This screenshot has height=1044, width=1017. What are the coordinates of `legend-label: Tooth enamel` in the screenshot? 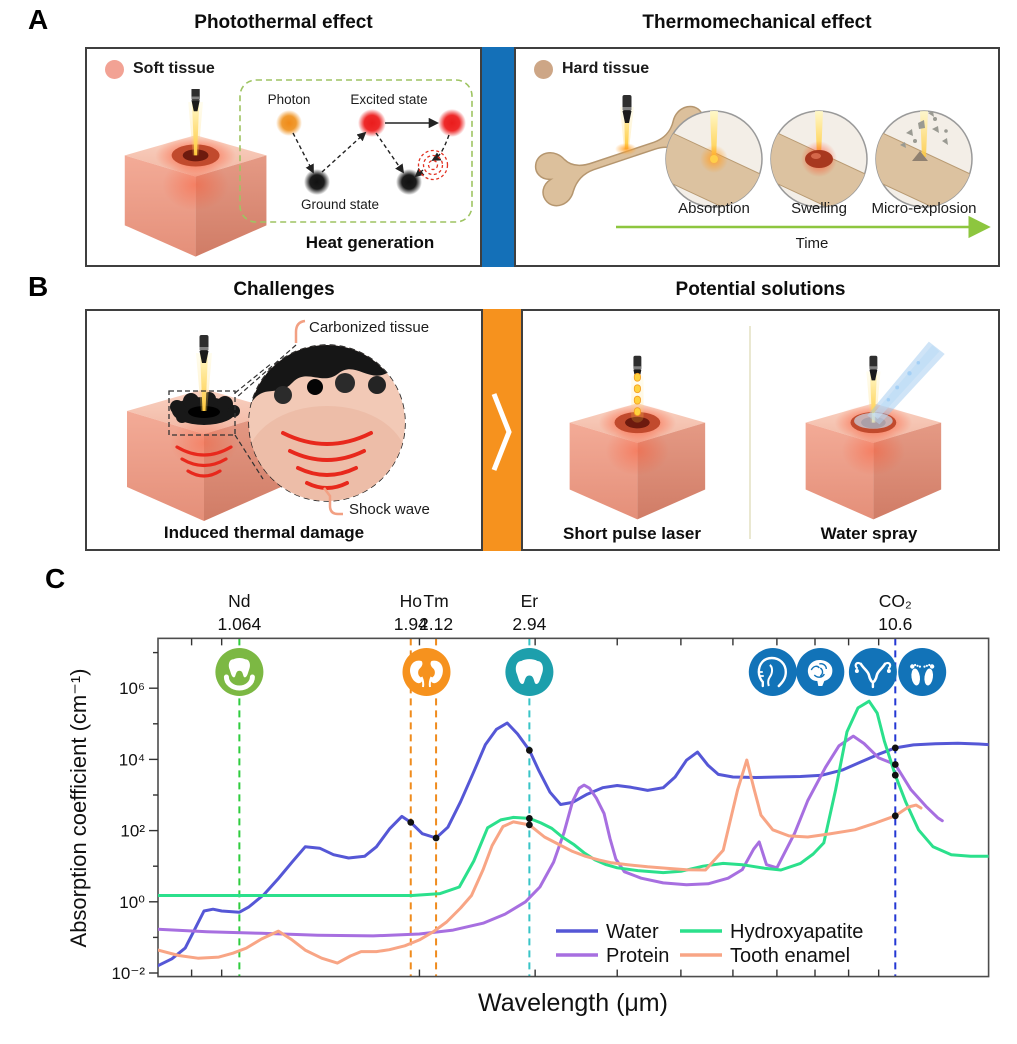 It's located at (790, 956).